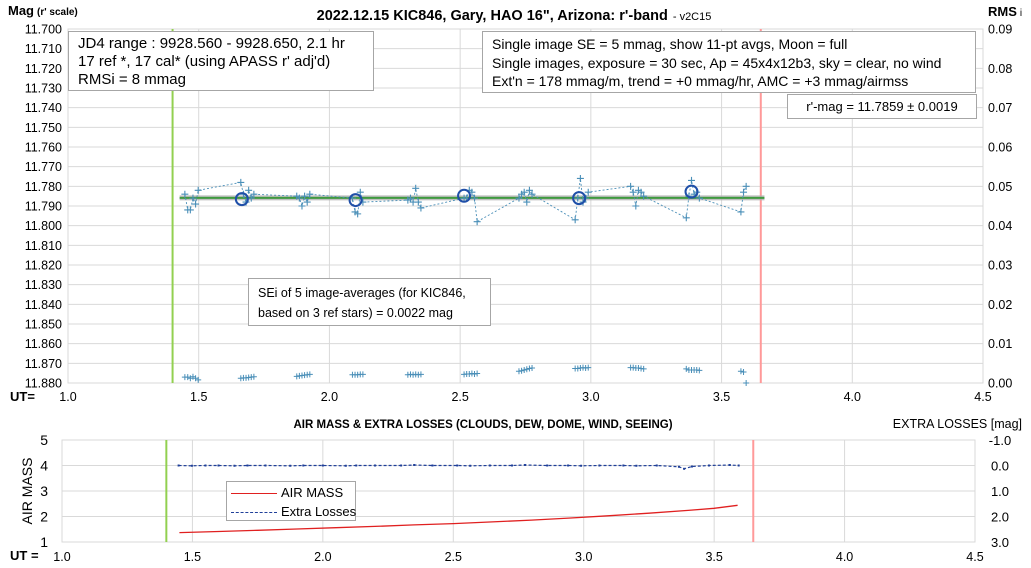 Image resolution: width=1031 pixels, height=568 pixels. What do you see at coordinates (1000, 30) in the screenshot?
I see `top-y2-tick-label: 0.09` at bounding box center [1000, 30].